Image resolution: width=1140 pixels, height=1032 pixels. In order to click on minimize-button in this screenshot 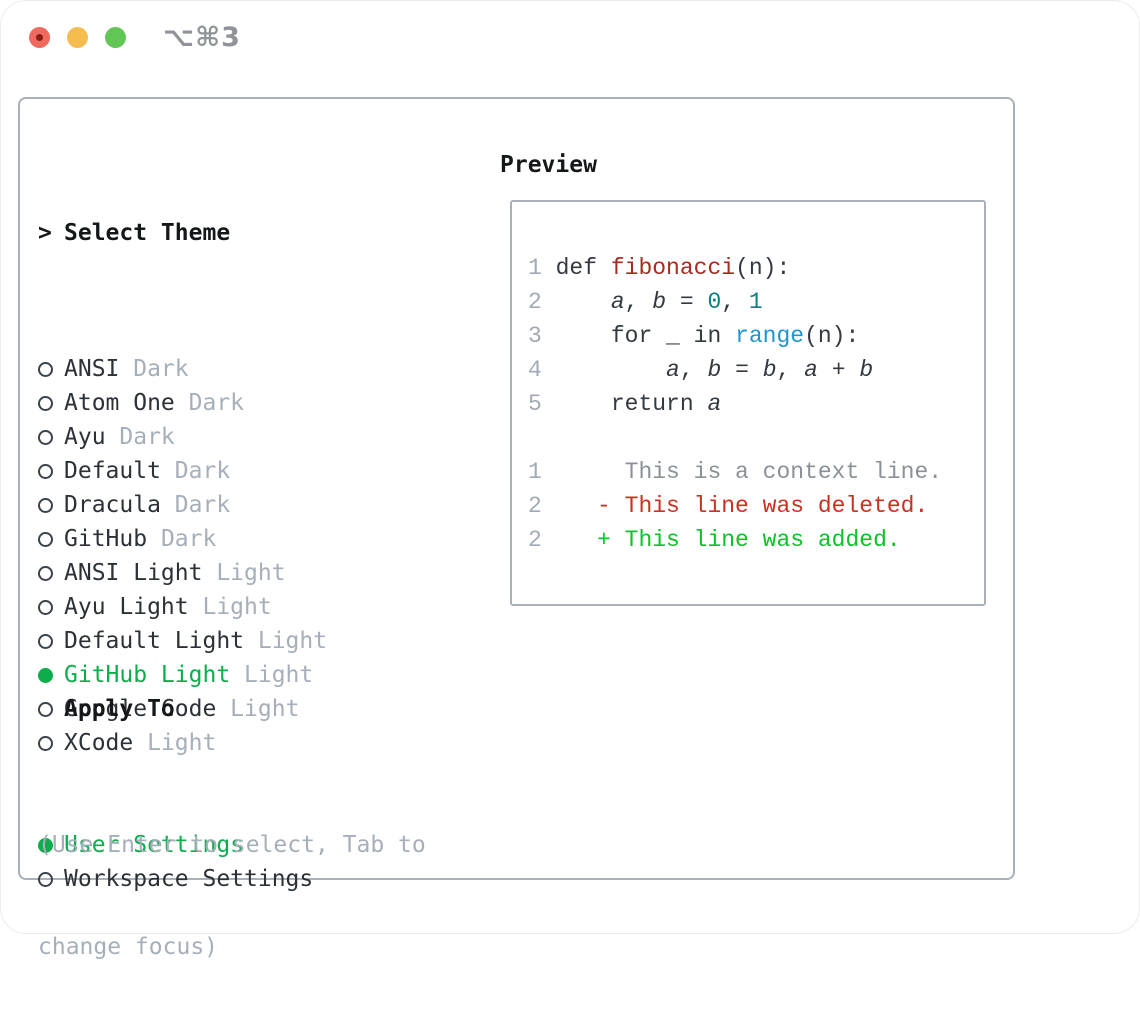, I will do `click(77, 37)`.